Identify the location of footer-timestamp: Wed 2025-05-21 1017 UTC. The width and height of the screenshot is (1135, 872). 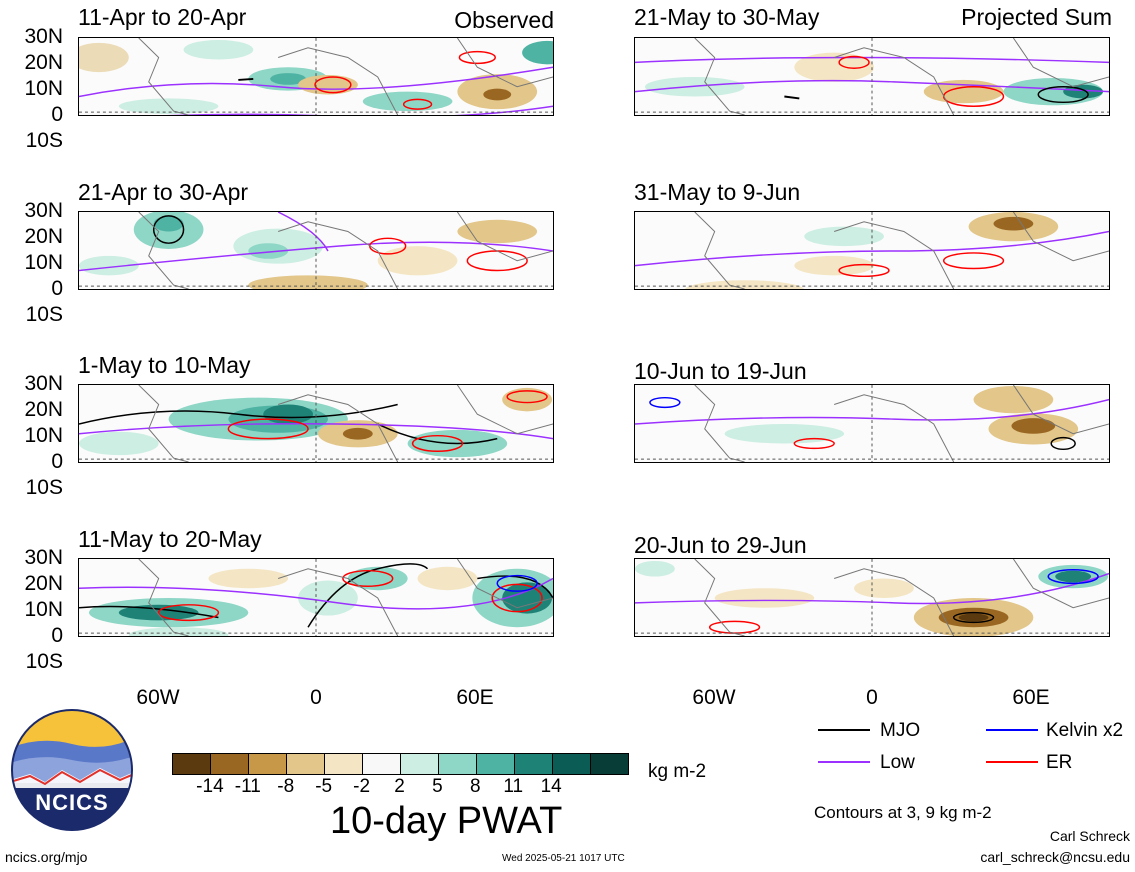
(563, 858).